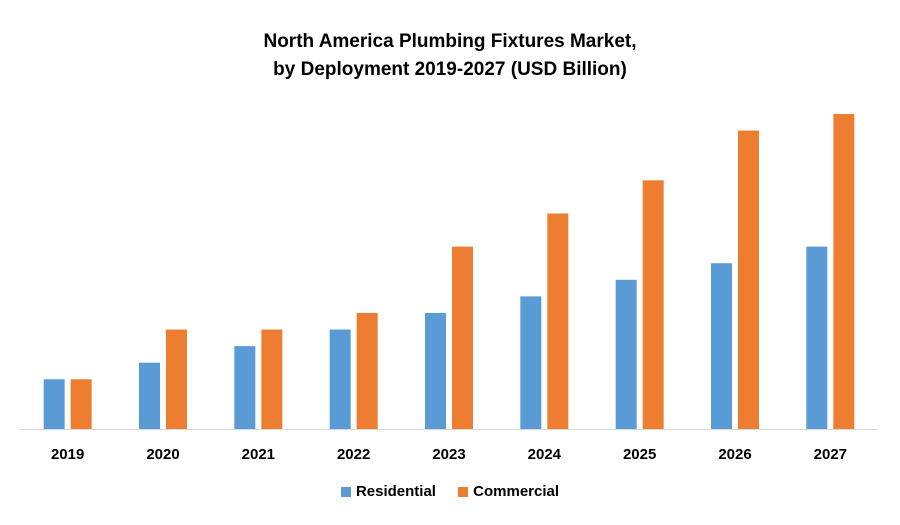 Image resolution: width=900 pixels, height=525 pixels. I want to click on bar-commercial-2026, so click(748, 279).